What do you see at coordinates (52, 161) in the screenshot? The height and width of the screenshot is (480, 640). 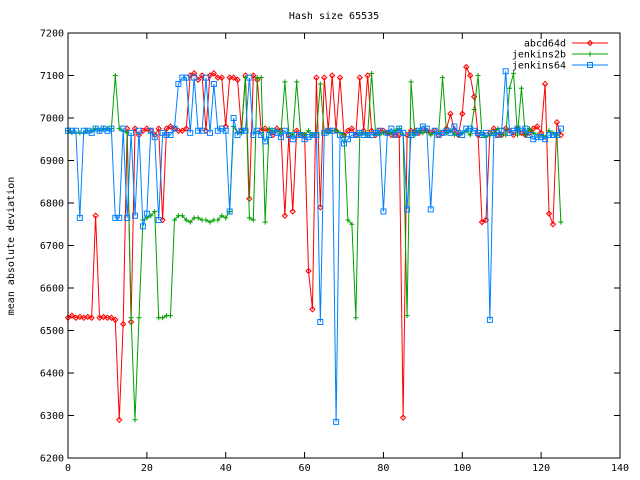 I see `y-tick-label: 6900` at bounding box center [52, 161].